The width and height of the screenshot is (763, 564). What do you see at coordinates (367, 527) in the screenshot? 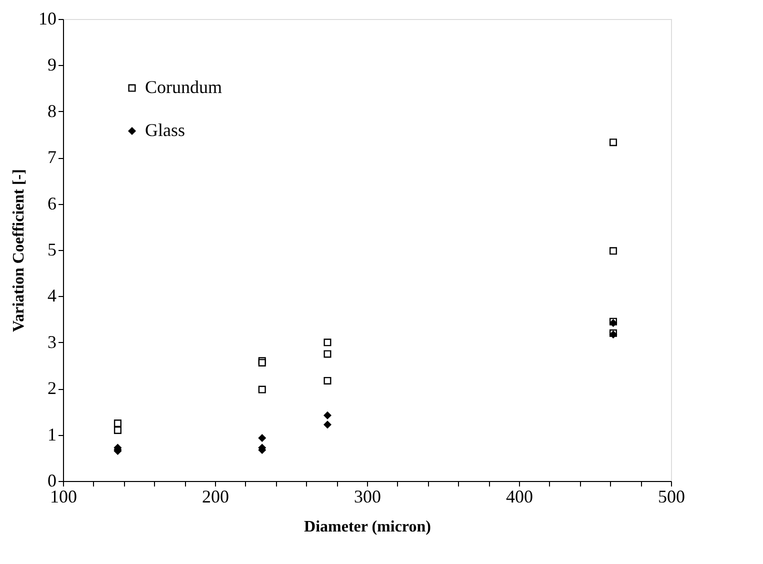
I see `x-axis-title: Diameter (micron)` at bounding box center [367, 527].